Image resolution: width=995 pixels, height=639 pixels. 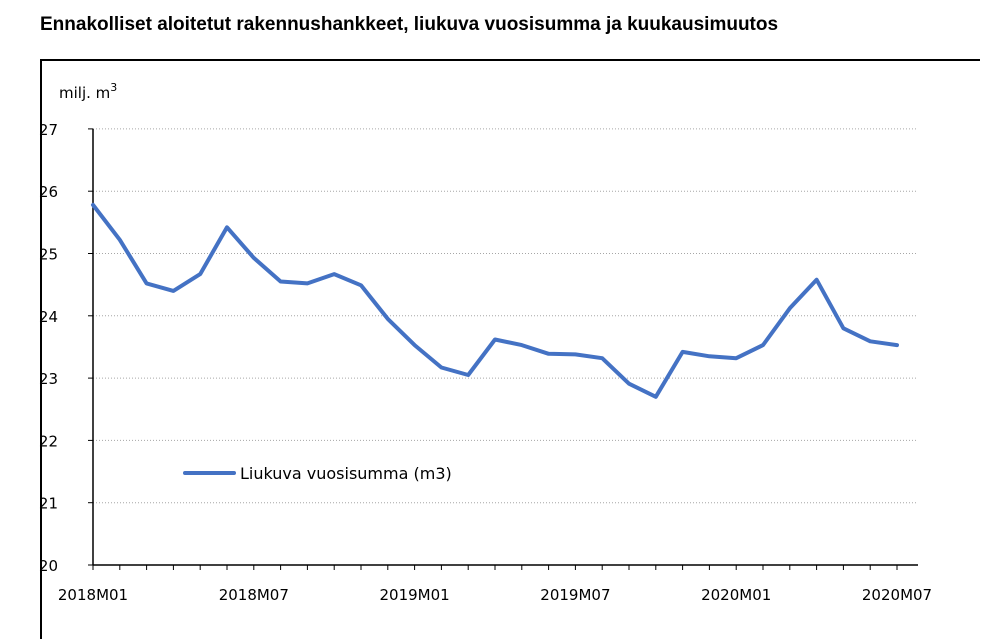 What do you see at coordinates (414, 595) in the screenshot?
I see `x-tick-label: 2019M01` at bounding box center [414, 595].